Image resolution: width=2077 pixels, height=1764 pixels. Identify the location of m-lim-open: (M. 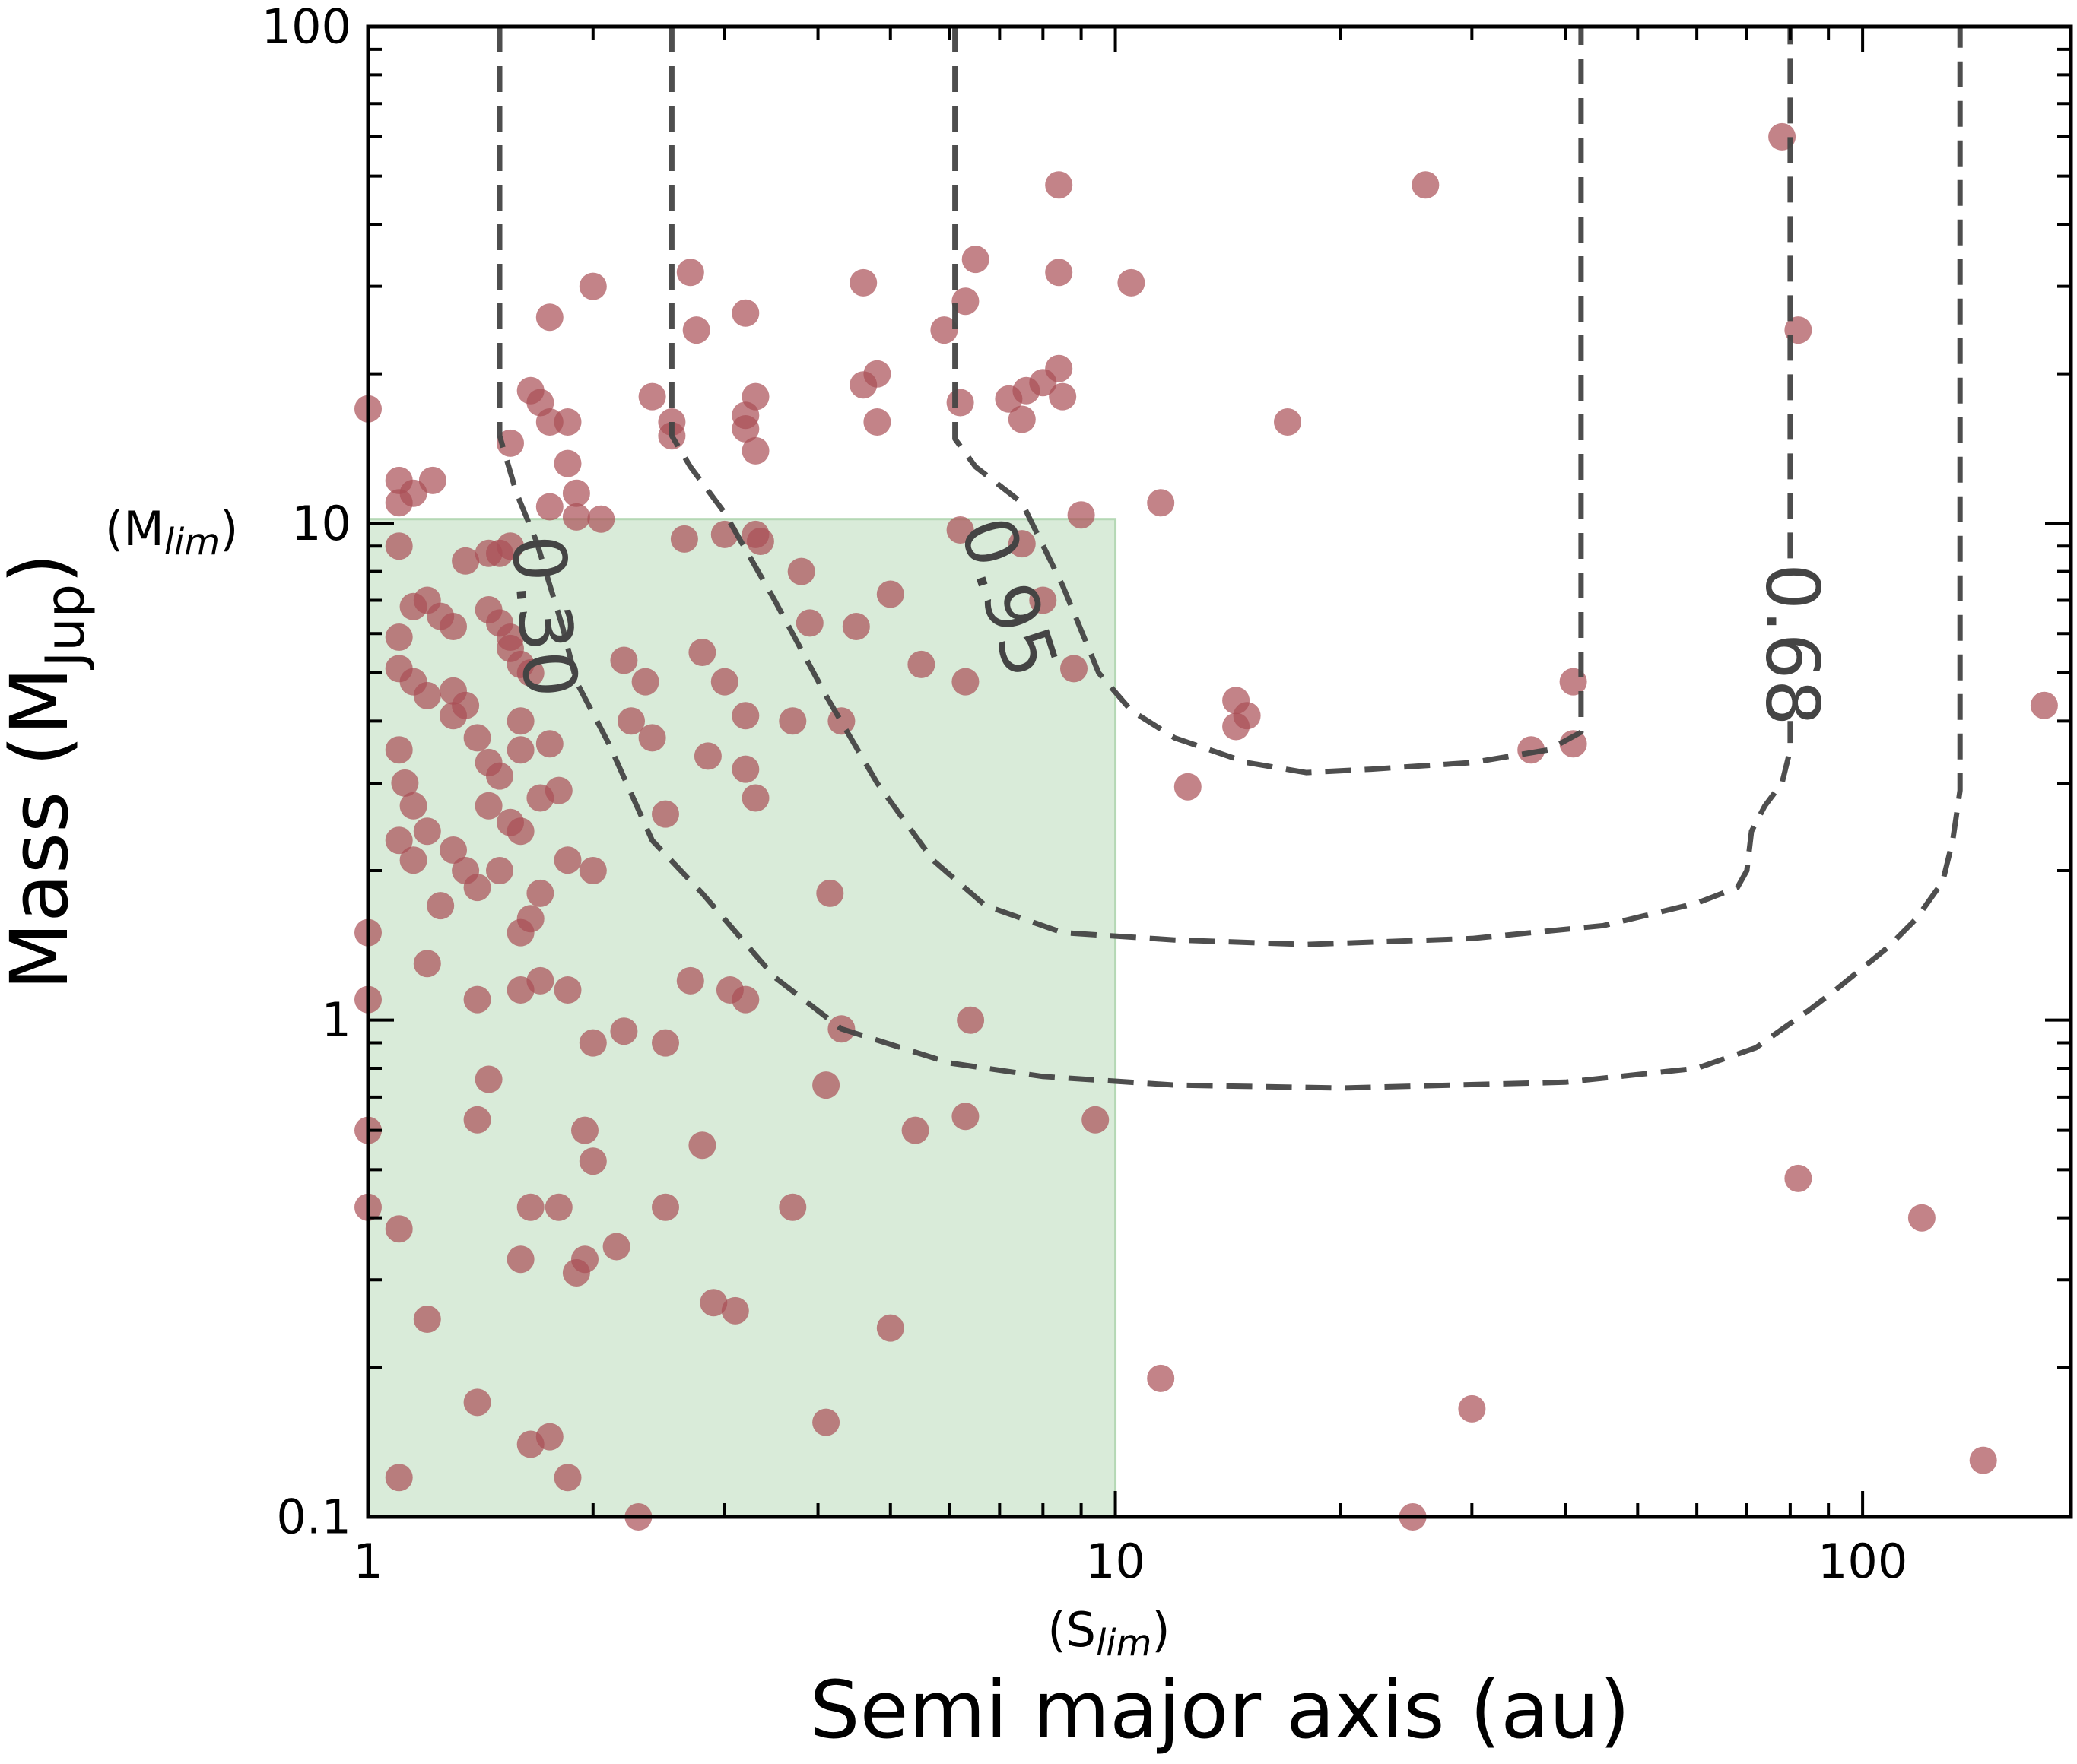
(134, 529).